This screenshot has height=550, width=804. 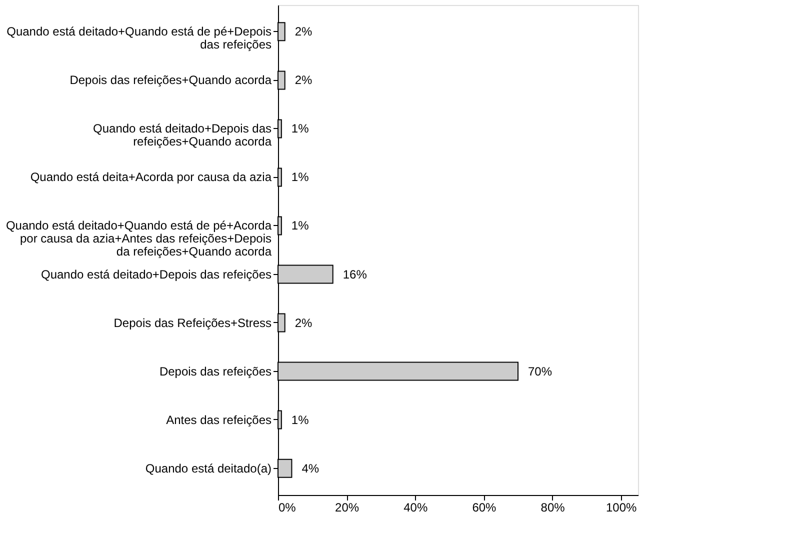 What do you see at coordinates (219, 419) in the screenshot?
I see `y-tick-label: Antes das refeições` at bounding box center [219, 419].